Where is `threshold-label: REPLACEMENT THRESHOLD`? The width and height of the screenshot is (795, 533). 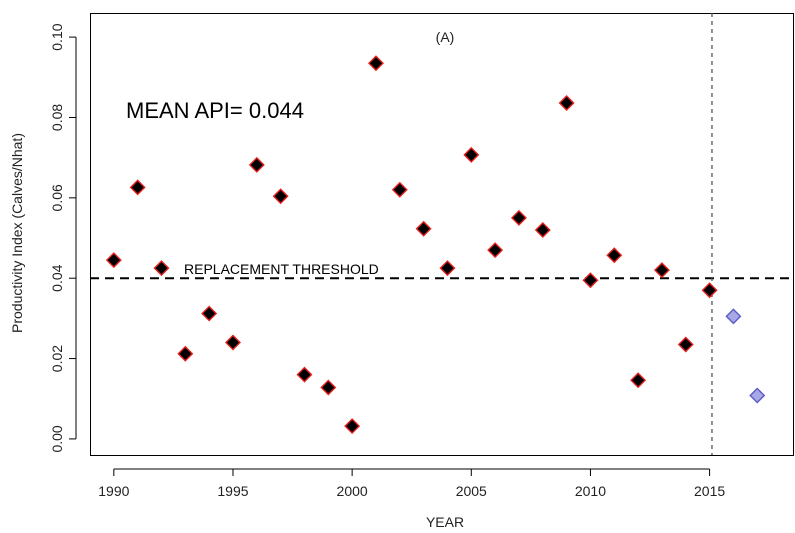
threshold-label: REPLACEMENT THRESHOLD is located at coordinates (281, 269).